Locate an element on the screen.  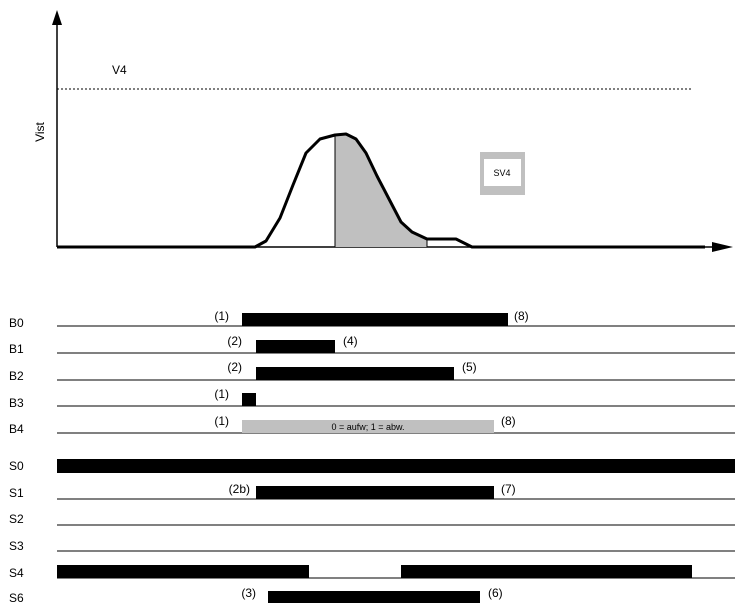
bar-end-marker: (5) is located at coordinates (469, 367).